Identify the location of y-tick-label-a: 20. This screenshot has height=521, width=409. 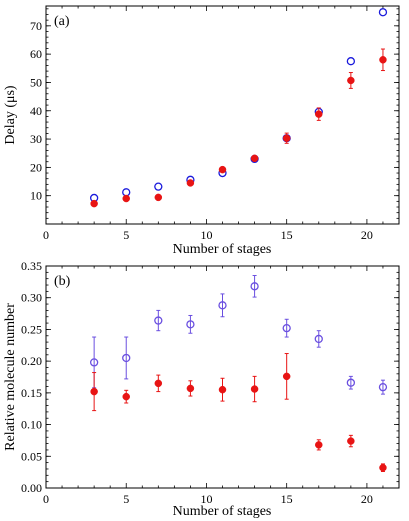
(36, 167).